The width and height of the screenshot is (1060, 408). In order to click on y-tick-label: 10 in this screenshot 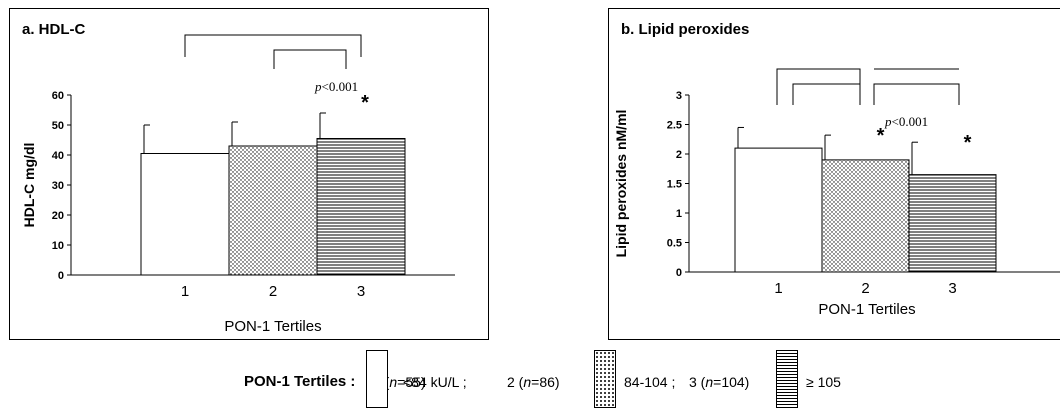, I will do `click(58, 246)`.